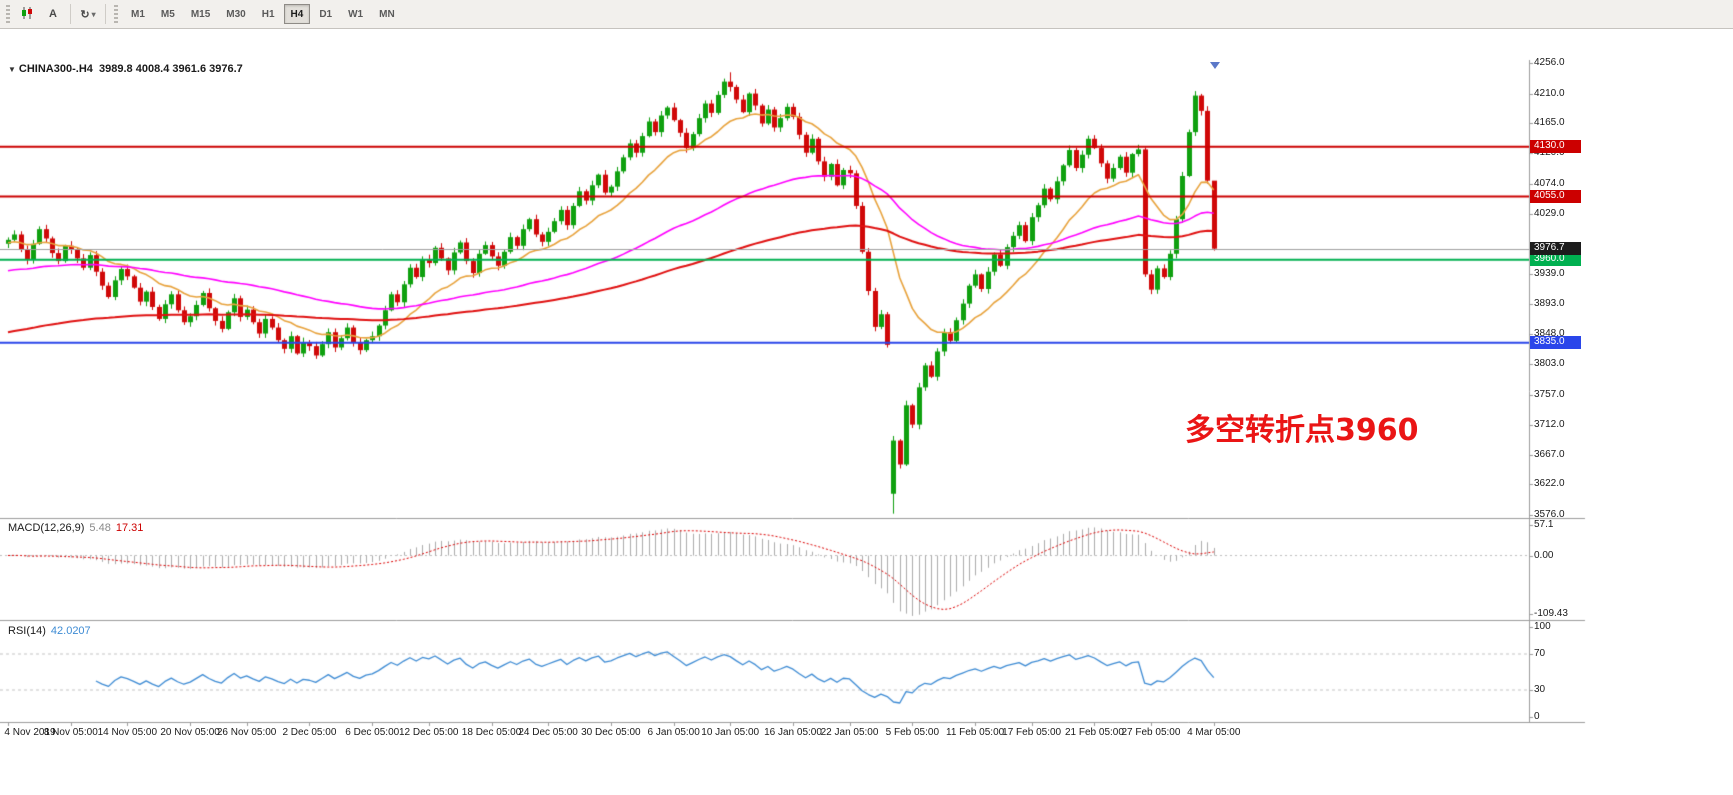 The image size is (1733, 795). I want to click on timeframe-button-MN: MN, so click(387, 14).